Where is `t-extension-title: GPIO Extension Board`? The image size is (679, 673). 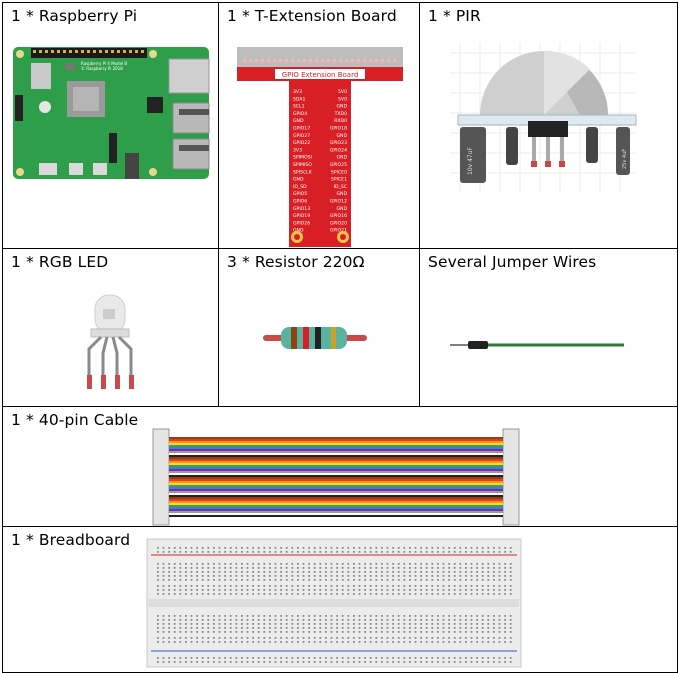 t-extension-title: GPIO Extension Board is located at coordinates (320, 75).